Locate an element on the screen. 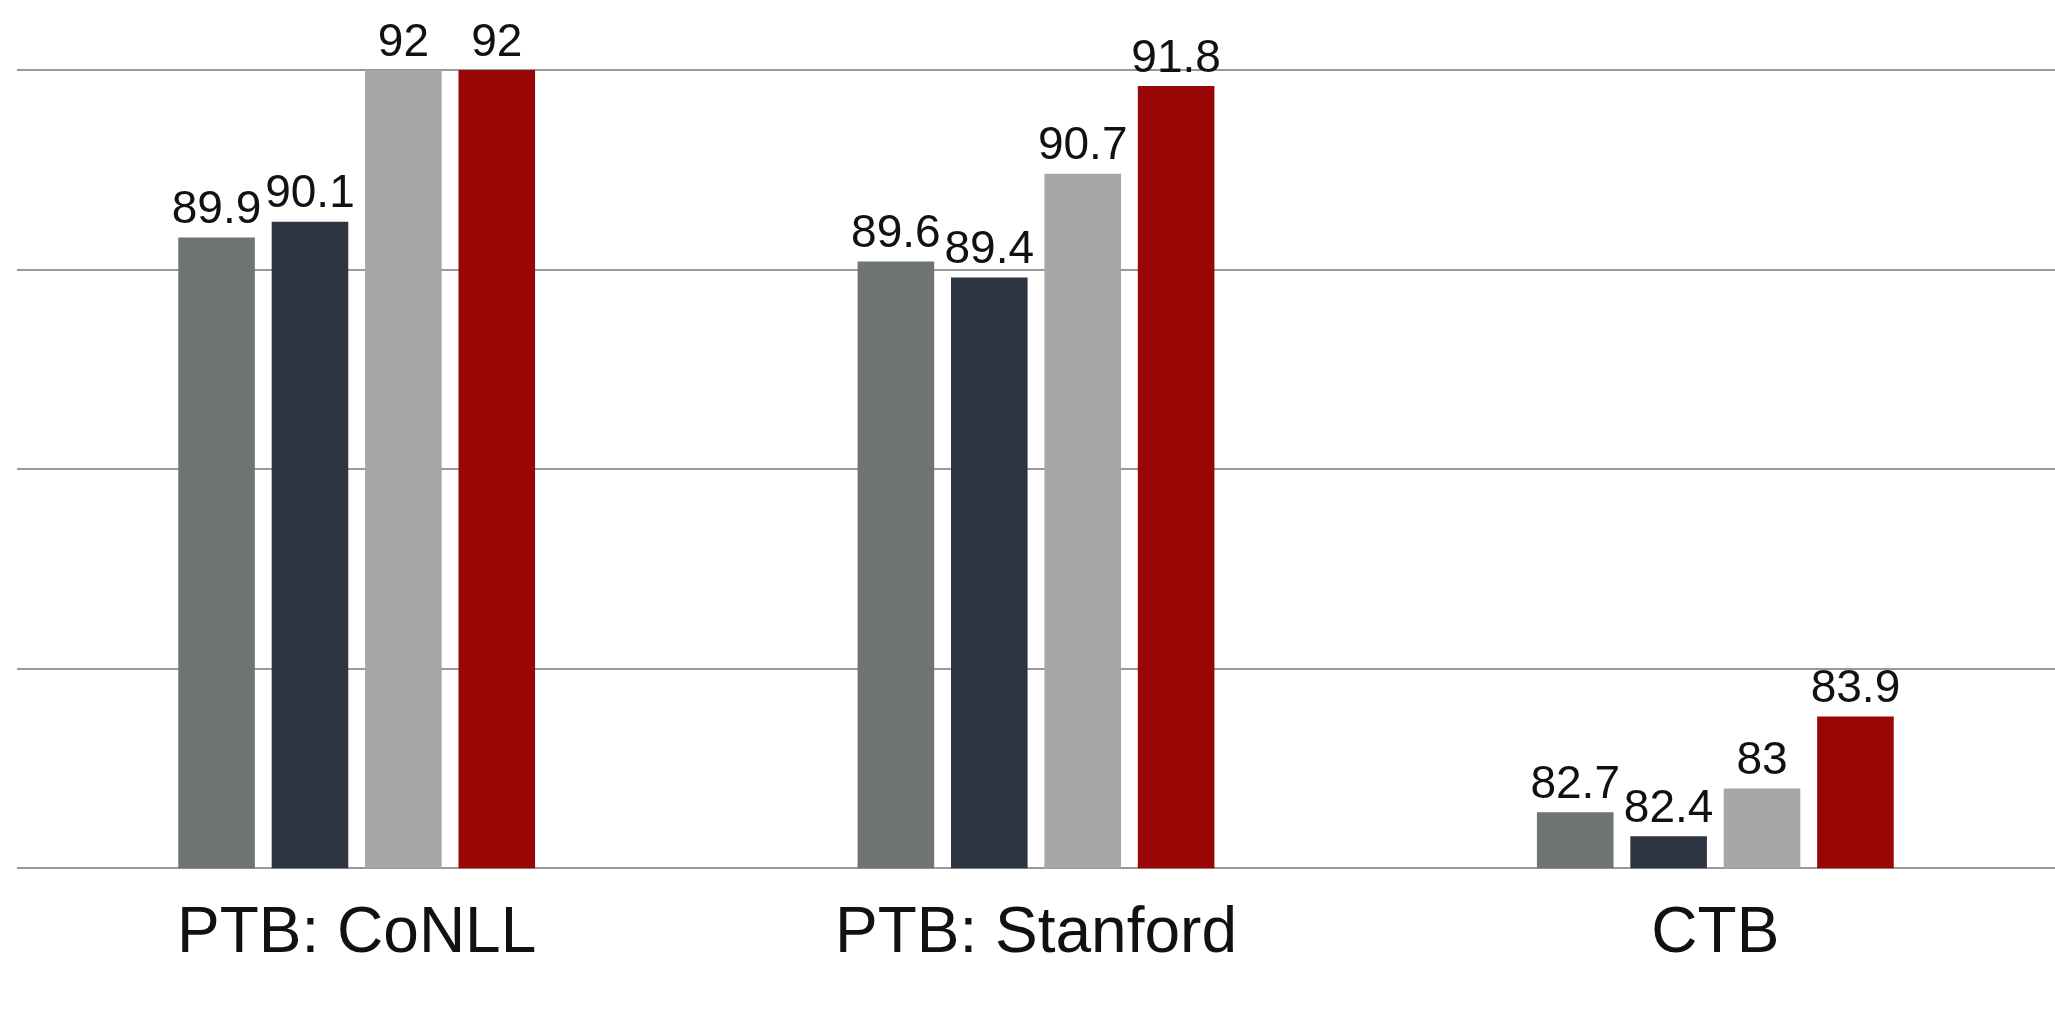  data-label: 89.6 is located at coordinates (896, 231).